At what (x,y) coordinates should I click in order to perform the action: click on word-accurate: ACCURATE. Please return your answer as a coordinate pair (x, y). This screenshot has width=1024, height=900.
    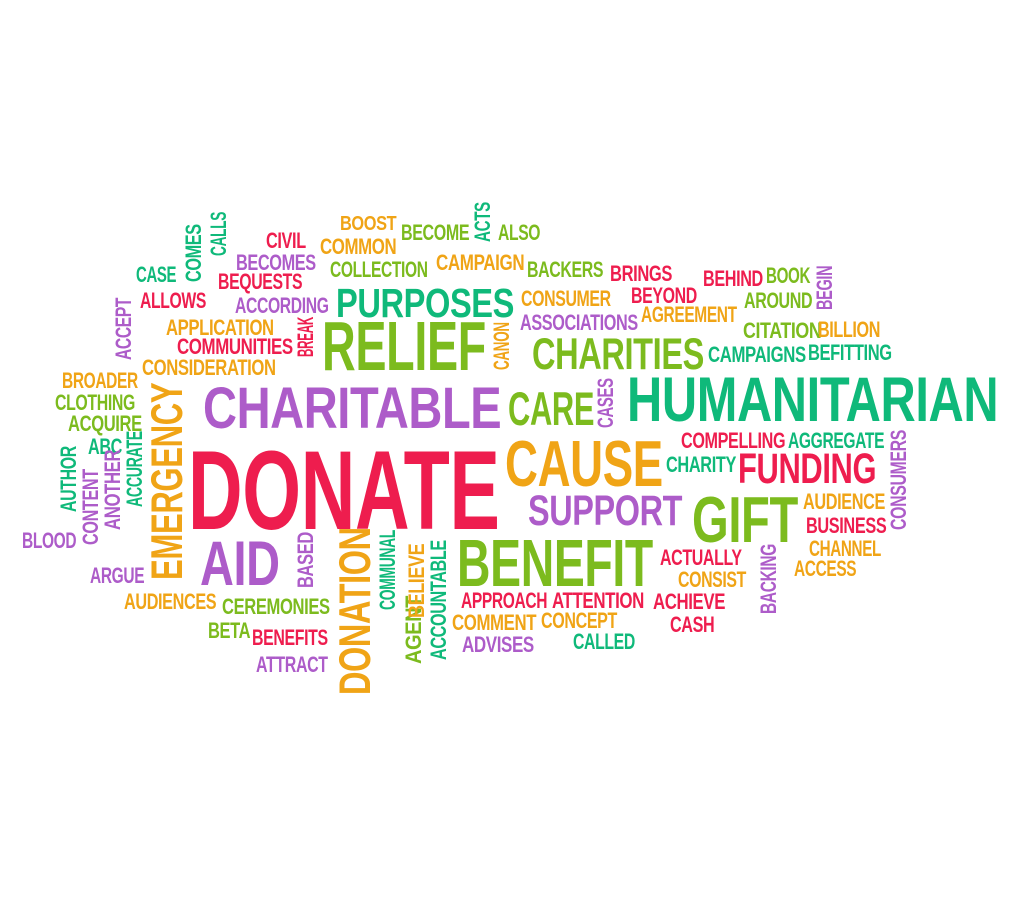
    Looking at the image, I should click on (134, 469).